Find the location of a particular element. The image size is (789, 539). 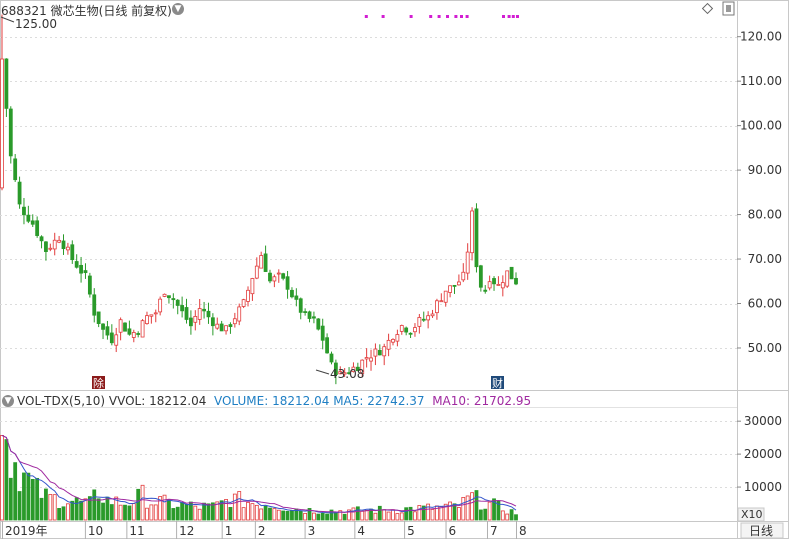

ma10-line is located at coordinates (259, 473).